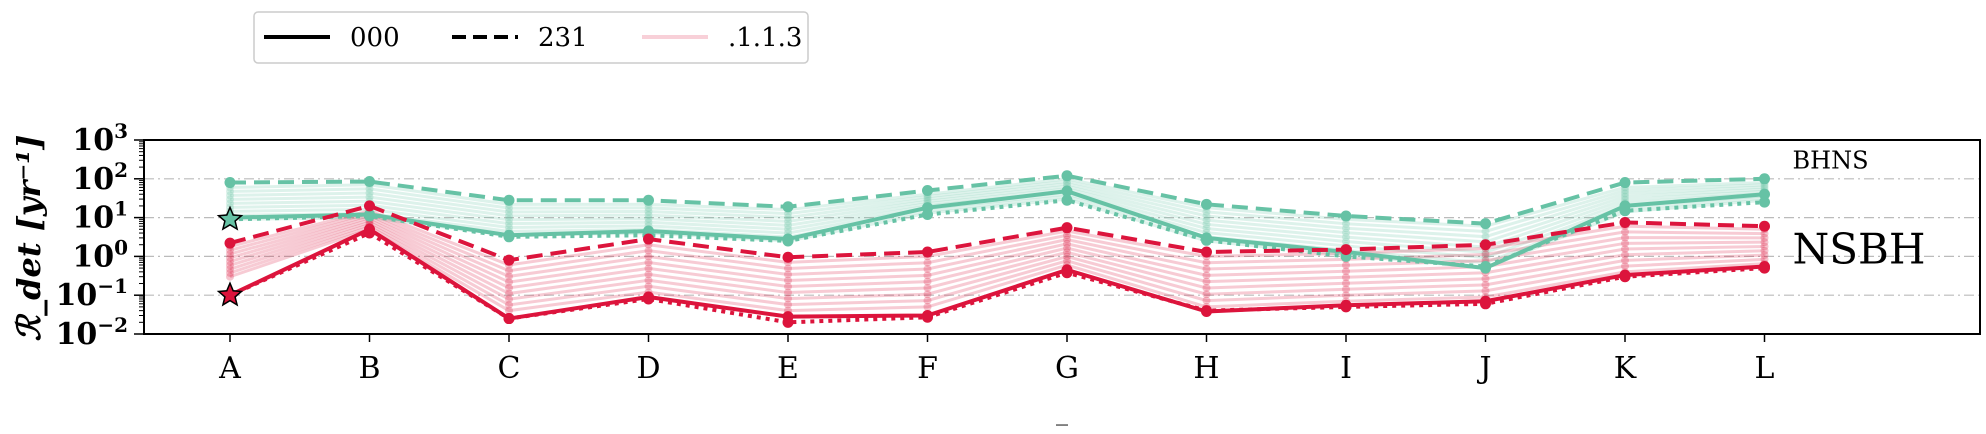 The width and height of the screenshot is (1986, 434). Describe the element at coordinates (92, 332) in the screenshot. I see `y-tick-label-0: 10⁻²` at that location.